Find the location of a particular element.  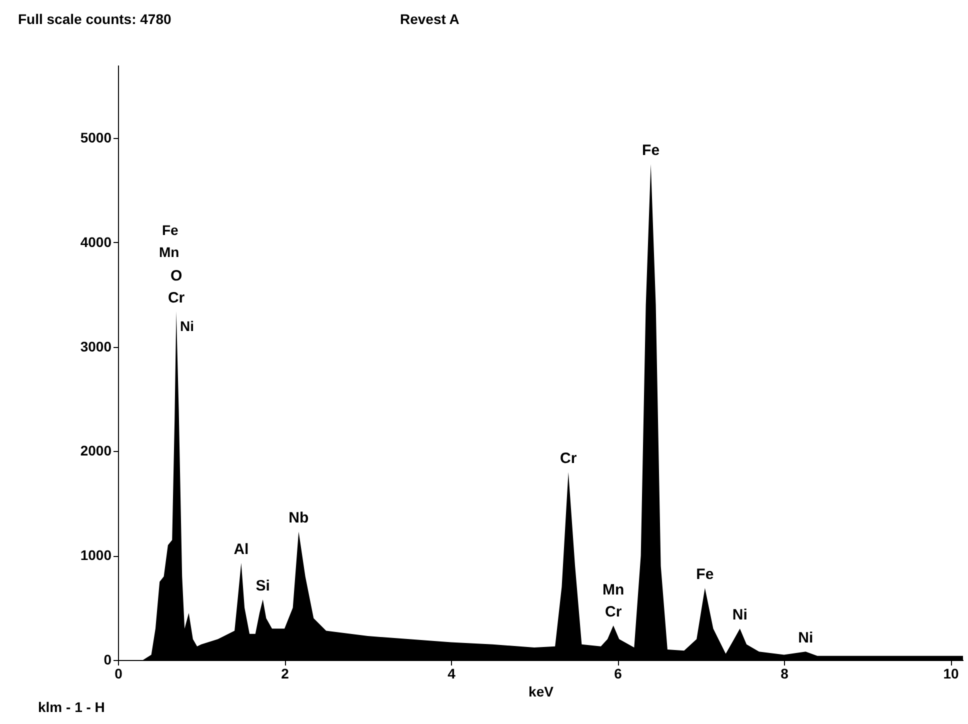

x-tick-label: 10 is located at coordinates (951, 674).